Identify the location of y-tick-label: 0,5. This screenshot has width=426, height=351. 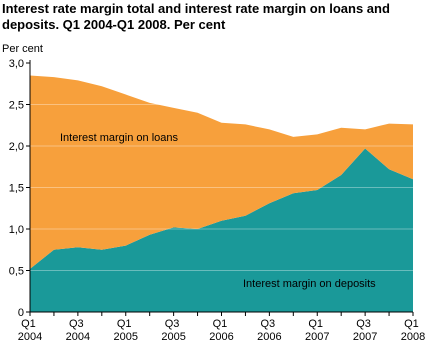
(16, 272).